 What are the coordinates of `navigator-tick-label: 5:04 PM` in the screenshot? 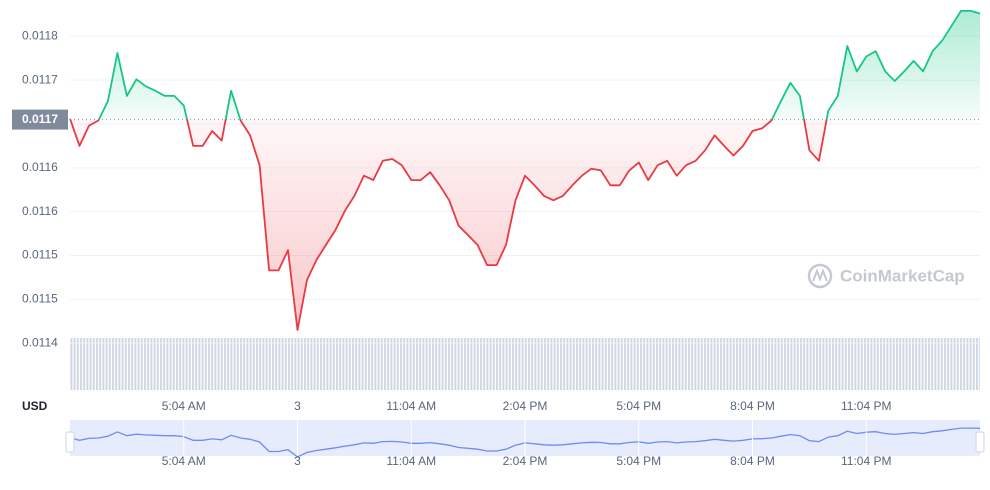 It's located at (638, 461).